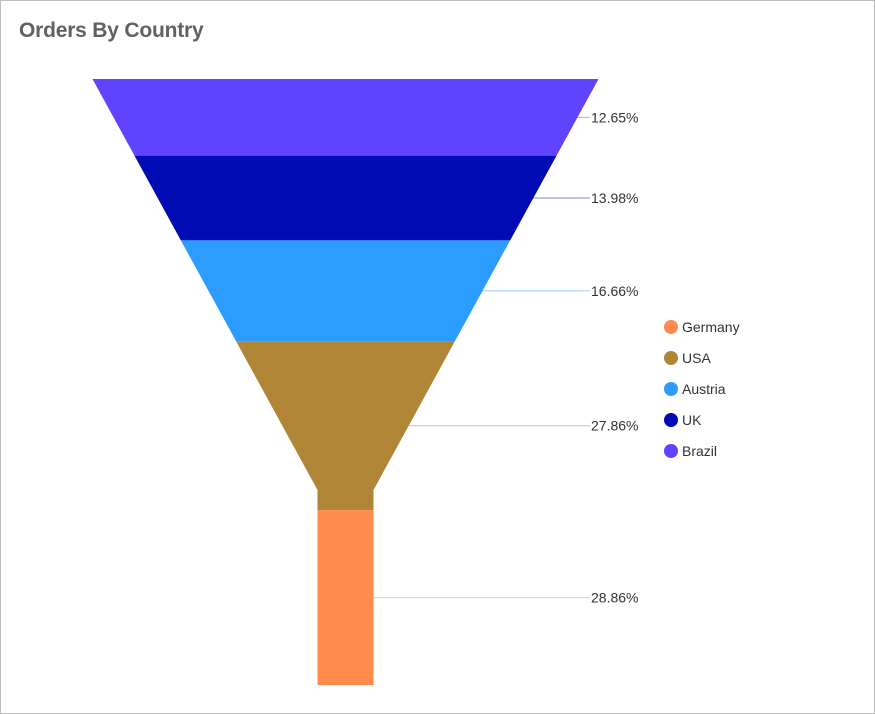  Describe the element at coordinates (345, 291) in the screenshot. I see `funnel-segment-austria` at that location.